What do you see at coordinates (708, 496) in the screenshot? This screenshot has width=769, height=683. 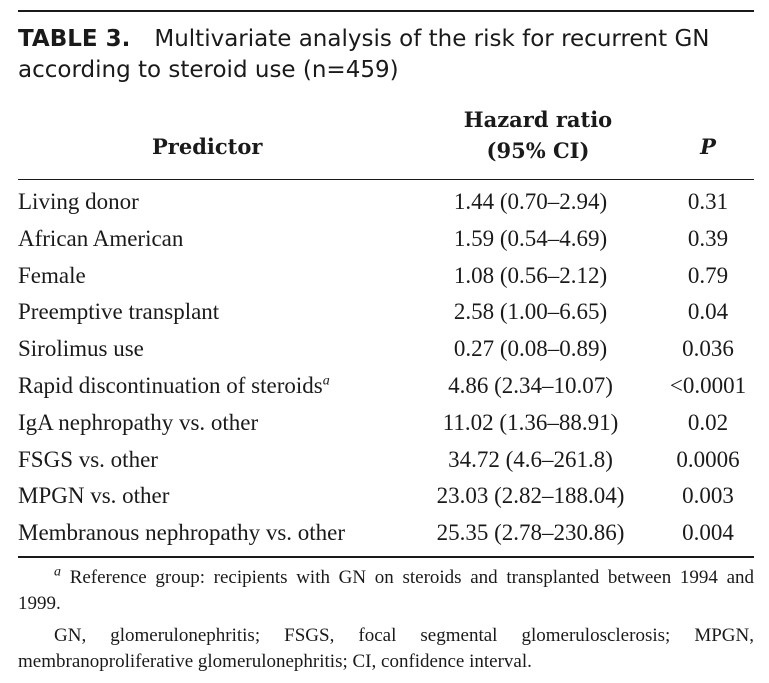 I see `p-value-cell: 0.003` at bounding box center [708, 496].